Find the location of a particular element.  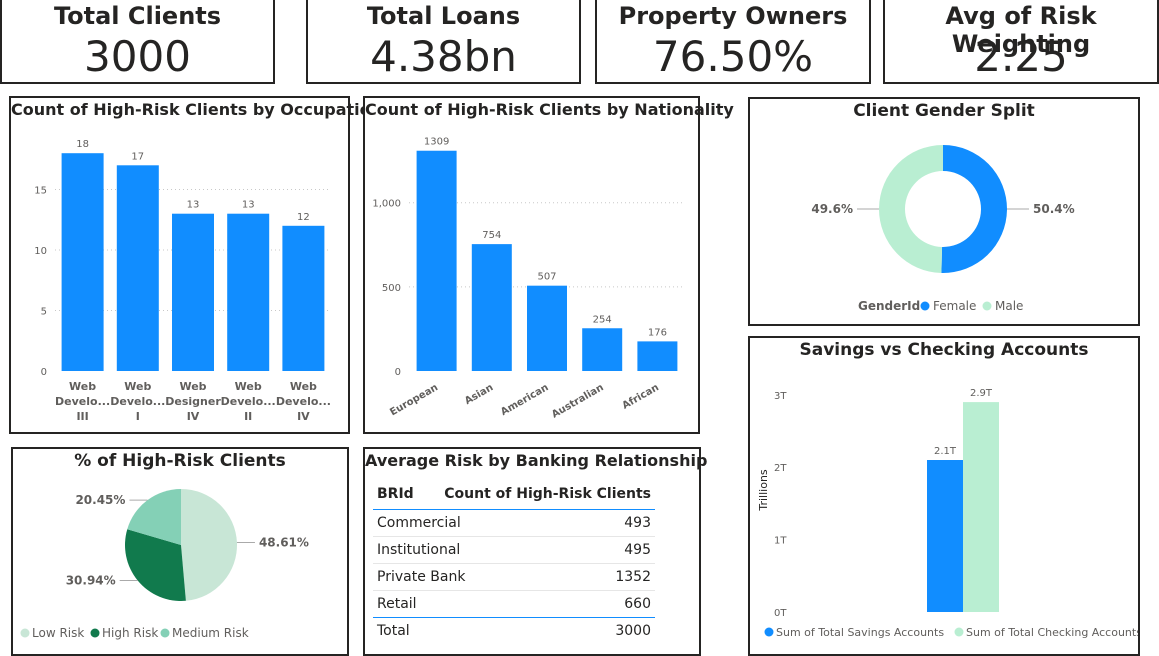

y-tick-label: 10 is located at coordinates (40, 251).